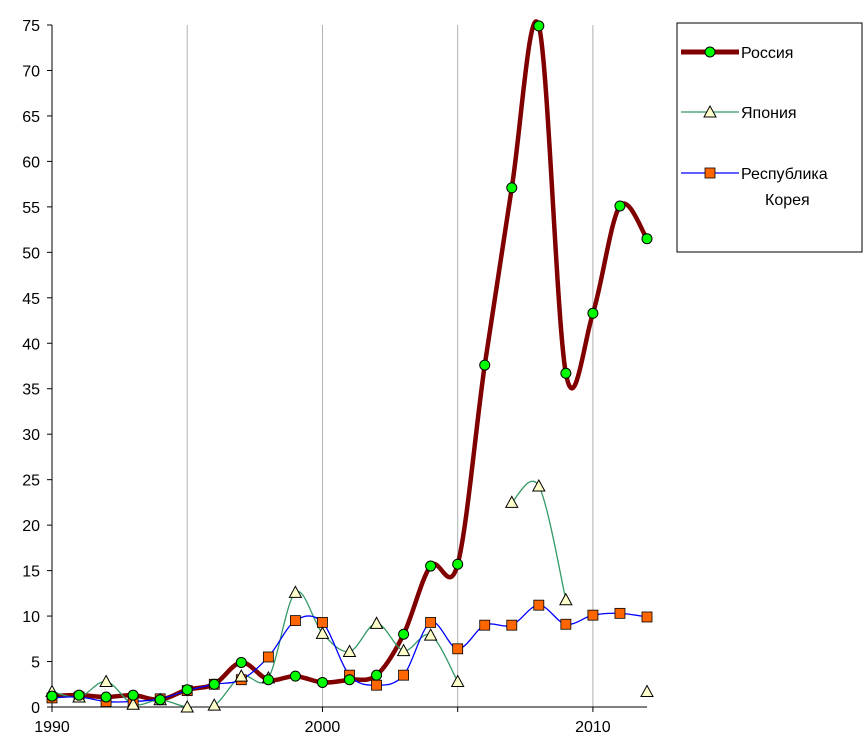 Image resolution: width=865 pixels, height=742 pixels. Describe the element at coordinates (31, 526) in the screenshot. I see `y-tick-label: 20` at that location.